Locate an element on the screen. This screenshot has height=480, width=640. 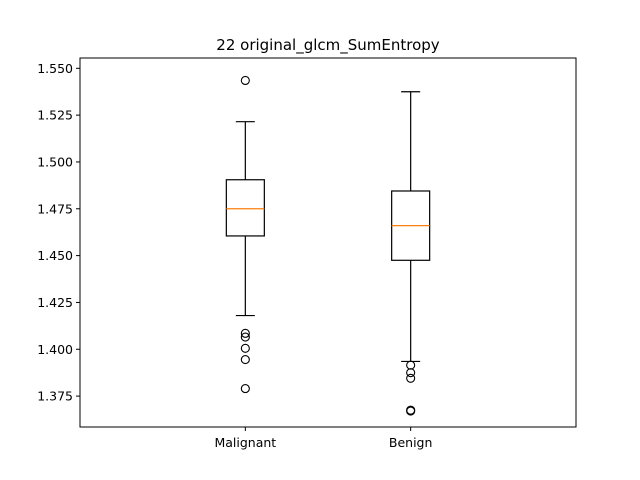
y-tick-label: 1.500 is located at coordinates (55, 161).